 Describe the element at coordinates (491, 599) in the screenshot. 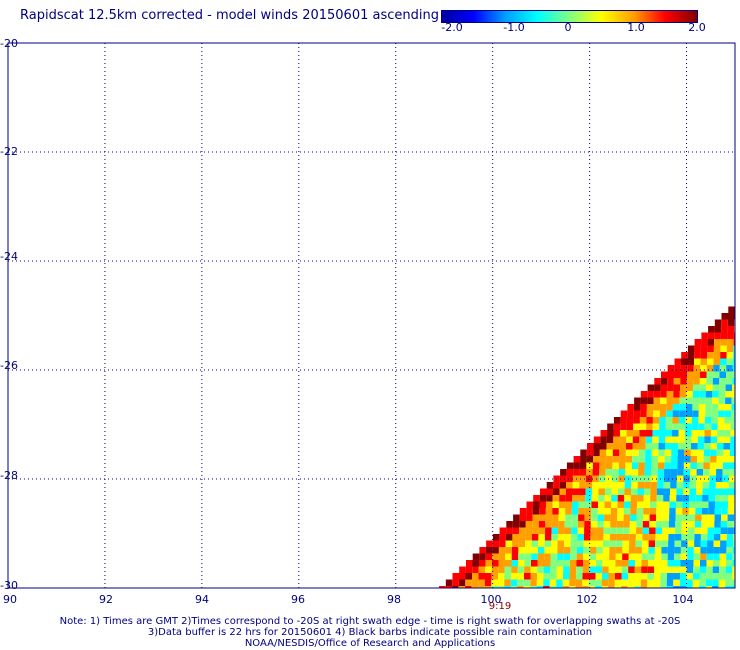

I see `lon-label: 100` at that location.